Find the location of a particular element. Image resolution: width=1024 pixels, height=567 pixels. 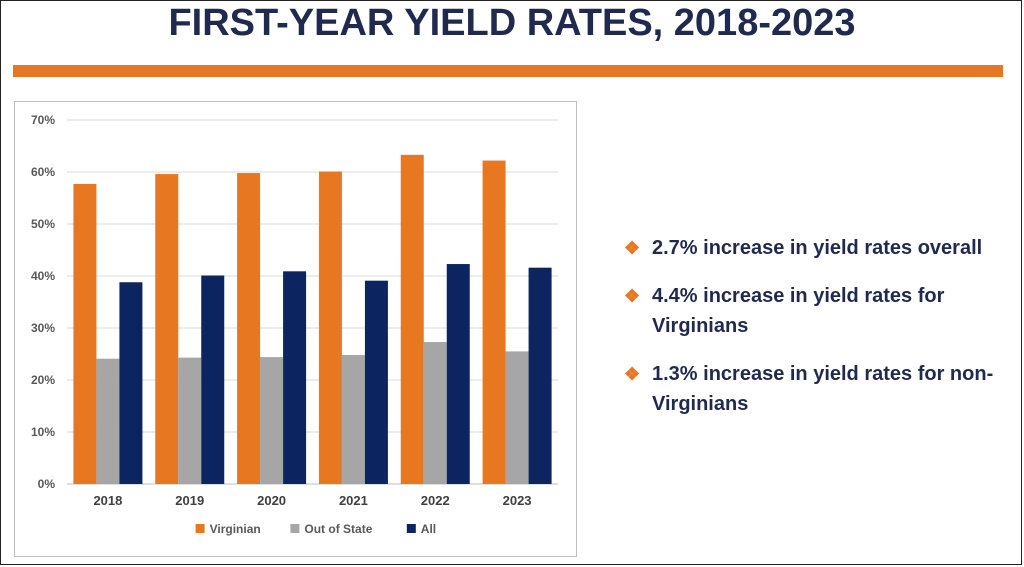

x-tick-label: 2022 is located at coordinates (435, 500).